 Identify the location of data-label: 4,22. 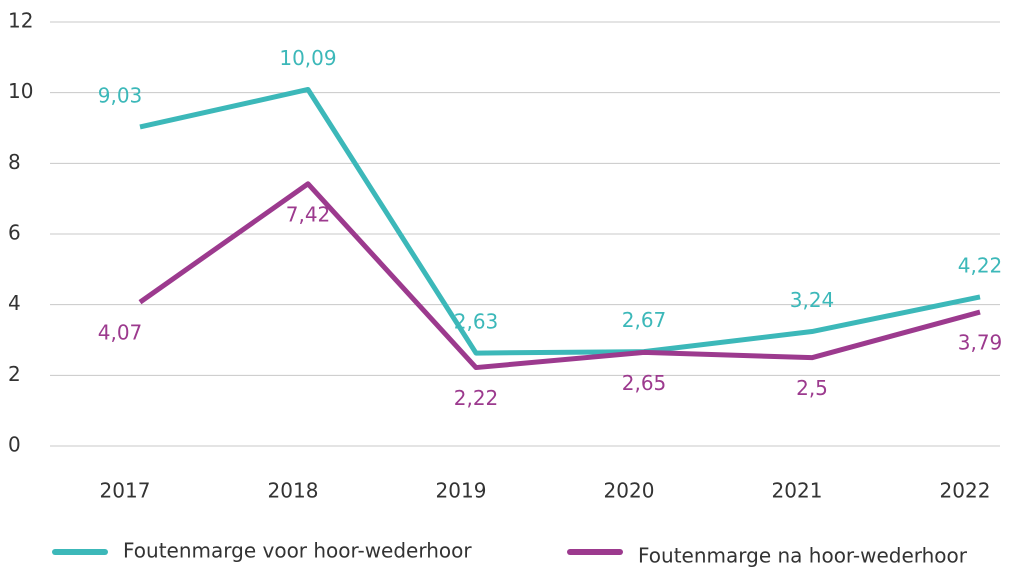
(980, 265).